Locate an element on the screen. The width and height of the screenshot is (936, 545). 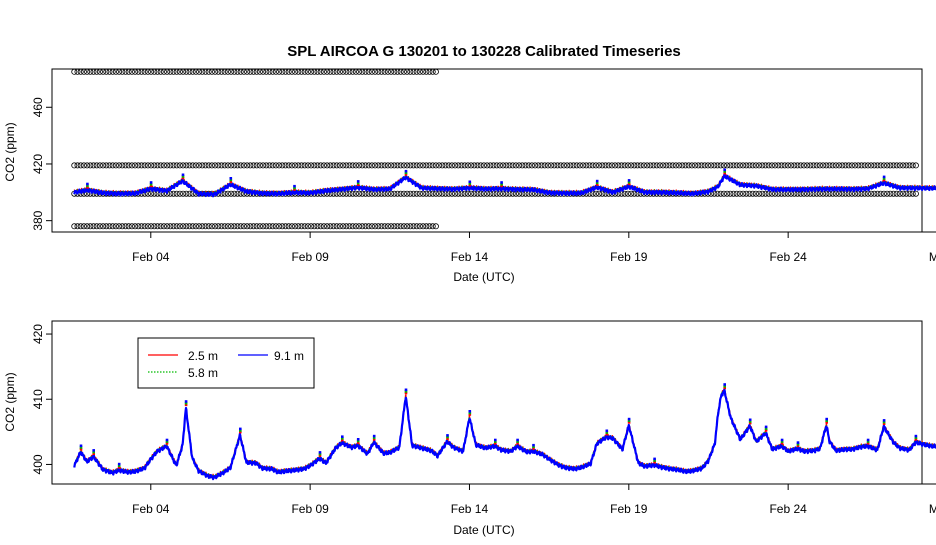
series-line-9-1m is located at coordinates (504, 185).